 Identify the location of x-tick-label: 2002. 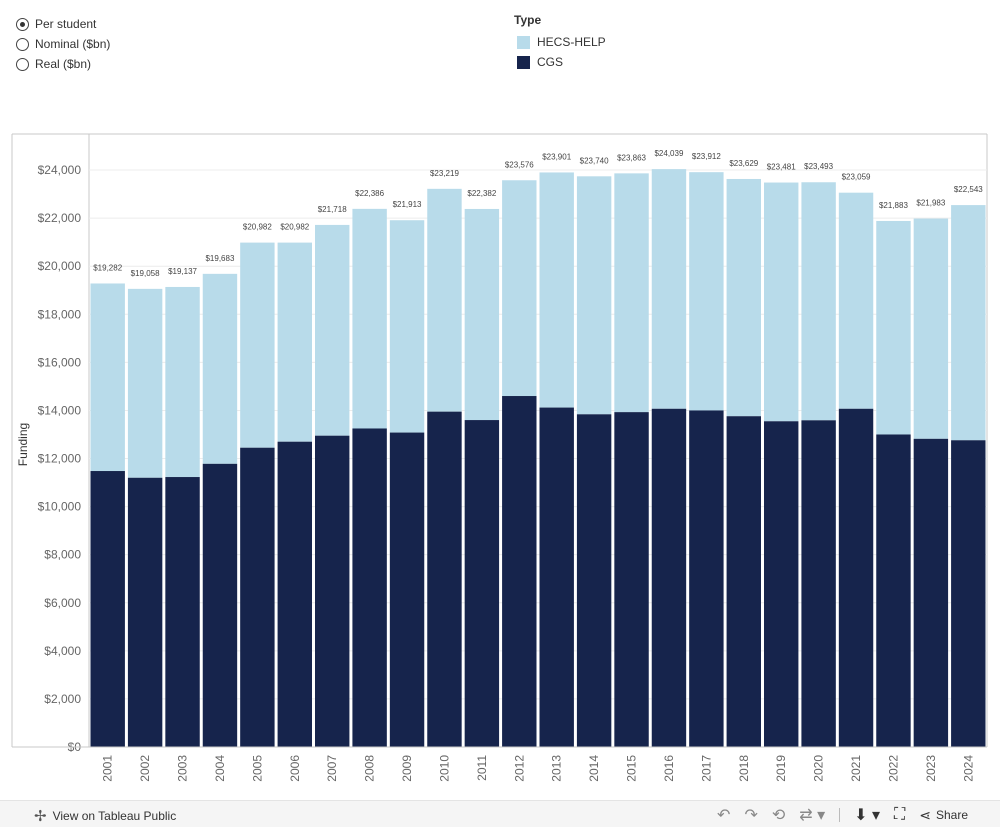
(145, 768).